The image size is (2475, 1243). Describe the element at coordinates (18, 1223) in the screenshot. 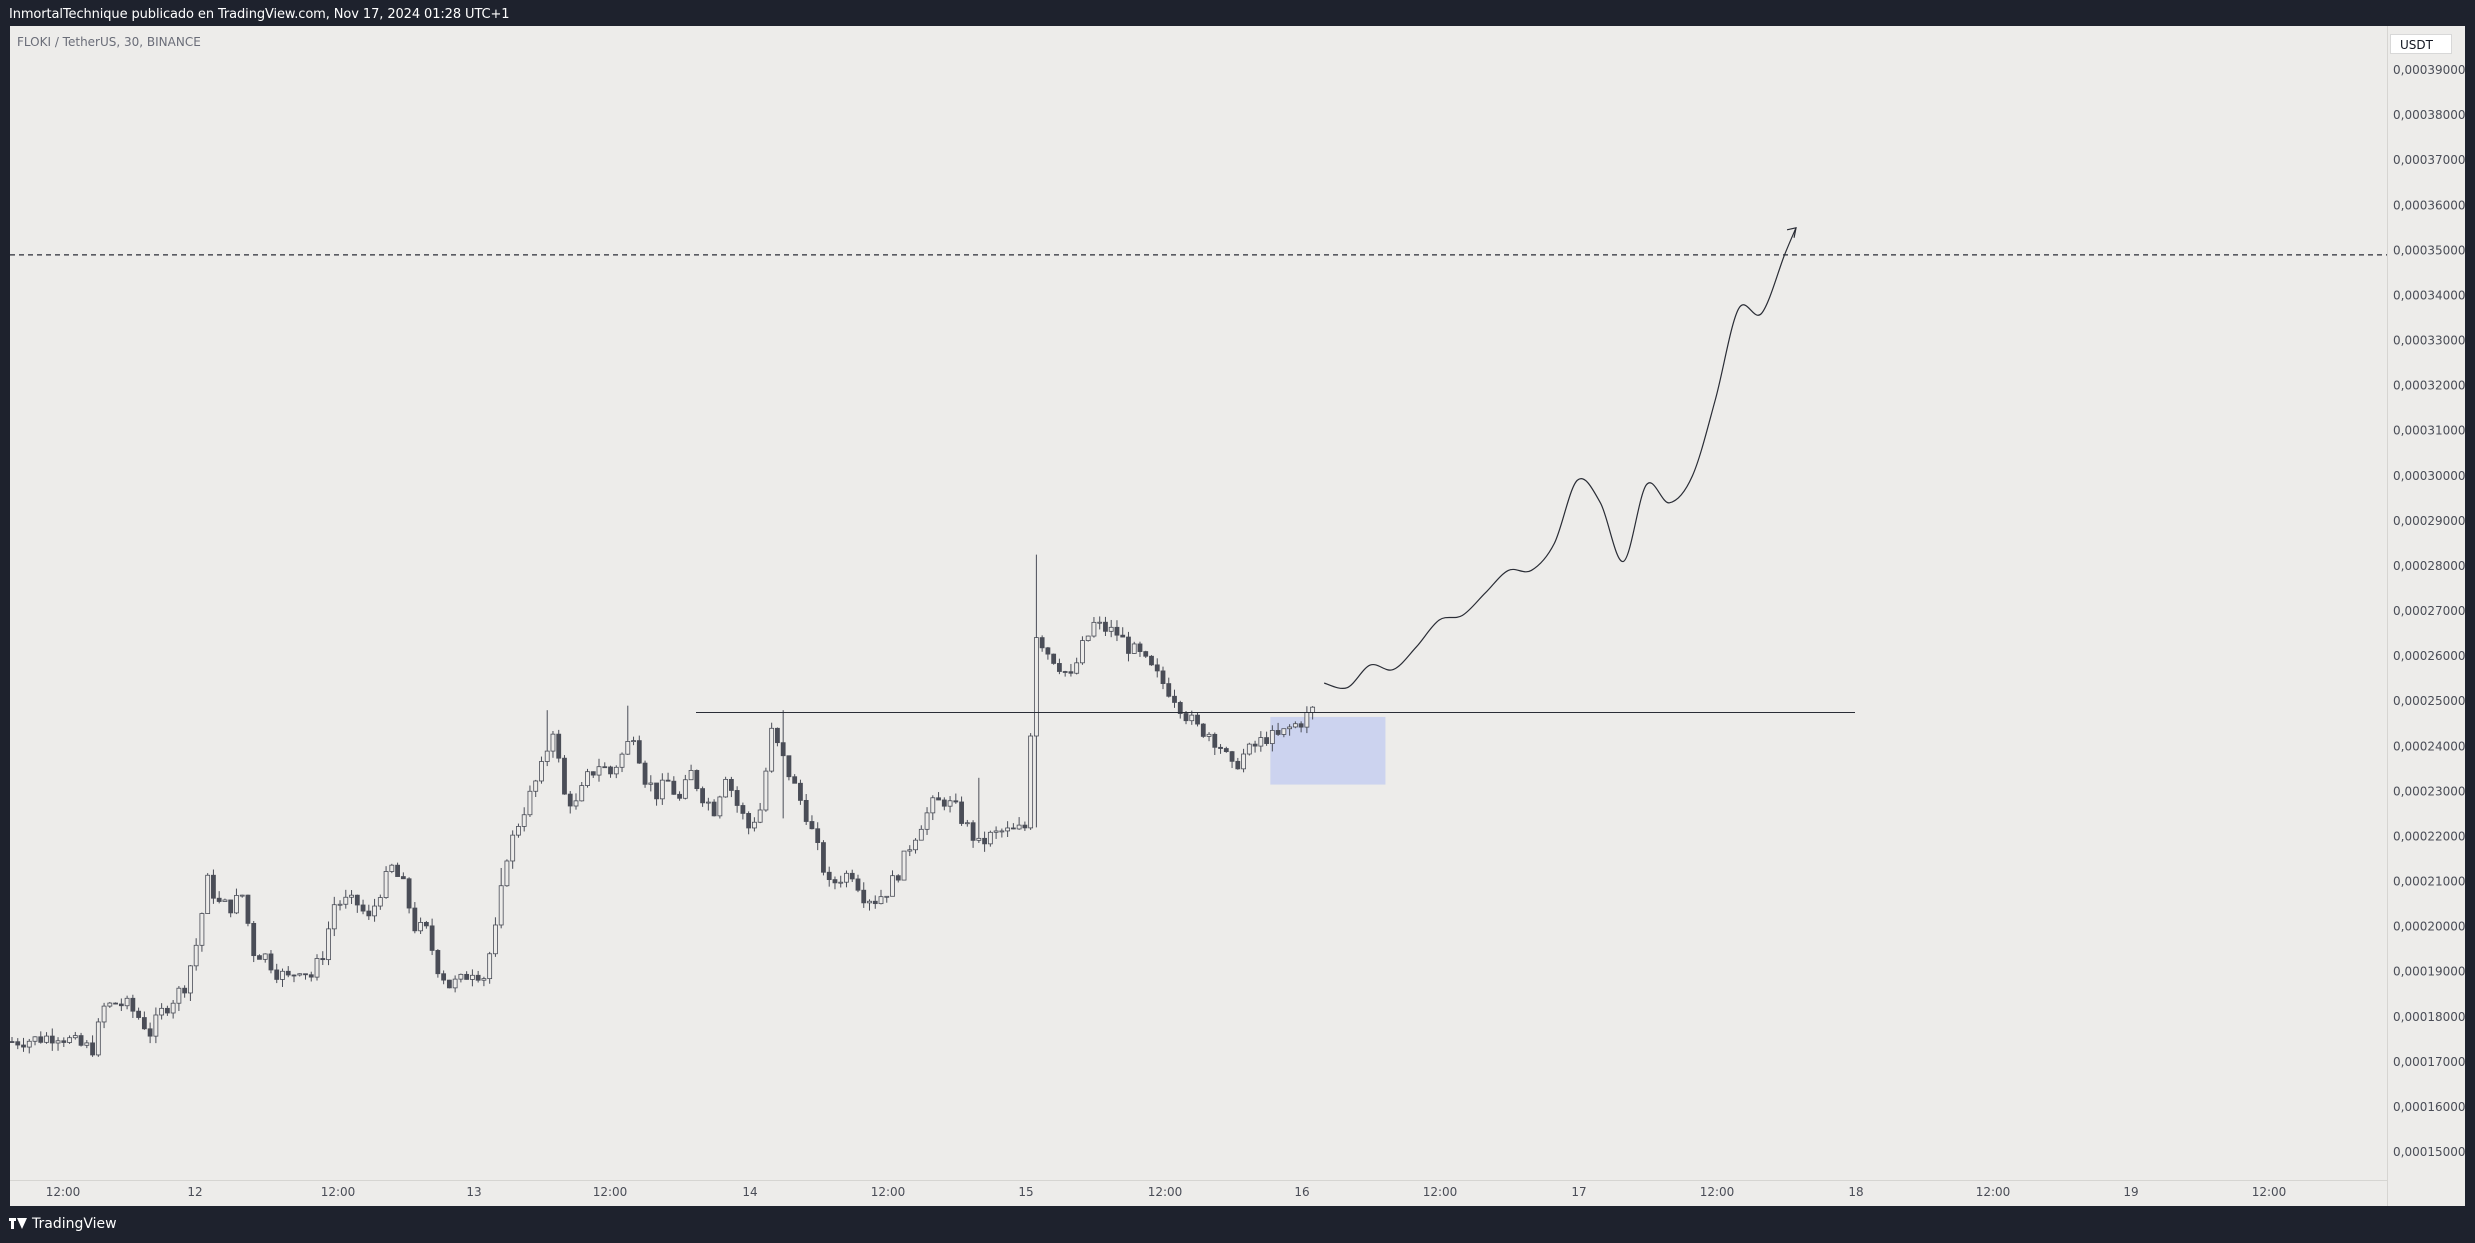

I see `tradingview-logo-icon` at that location.